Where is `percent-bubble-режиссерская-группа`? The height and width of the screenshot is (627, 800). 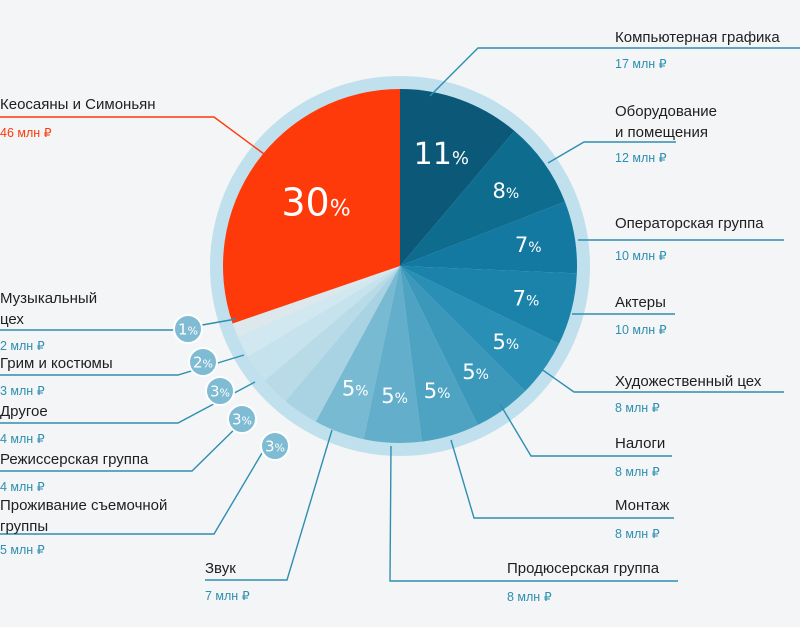
percent-bubble-режиссерская-группа is located at coordinates (242, 419).